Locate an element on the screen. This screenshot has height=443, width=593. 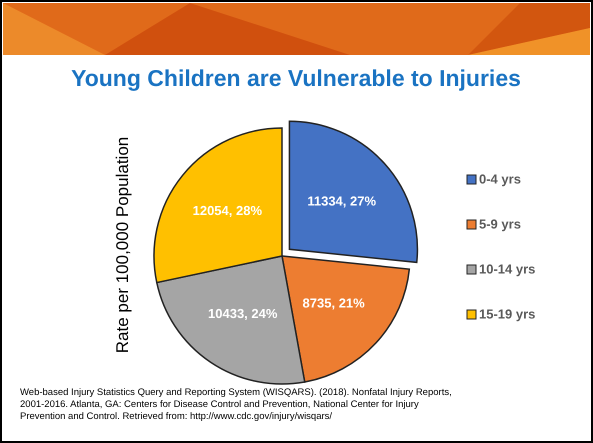
data-label: 12054, 28% is located at coordinates (227, 210).